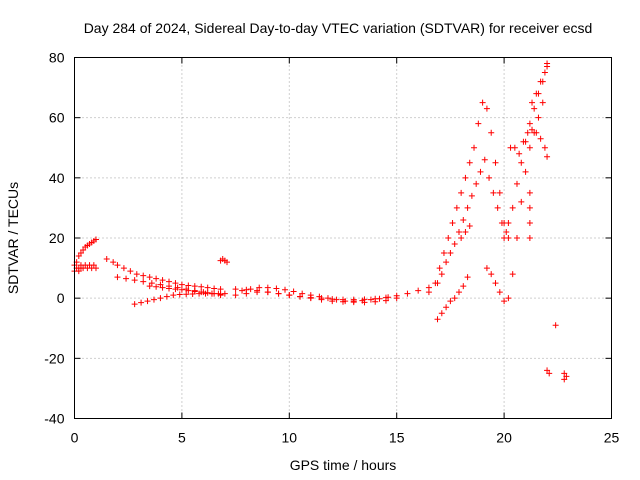  Describe the element at coordinates (54, 358) in the screenshot. I see `y-tick-label: -20` at that location.